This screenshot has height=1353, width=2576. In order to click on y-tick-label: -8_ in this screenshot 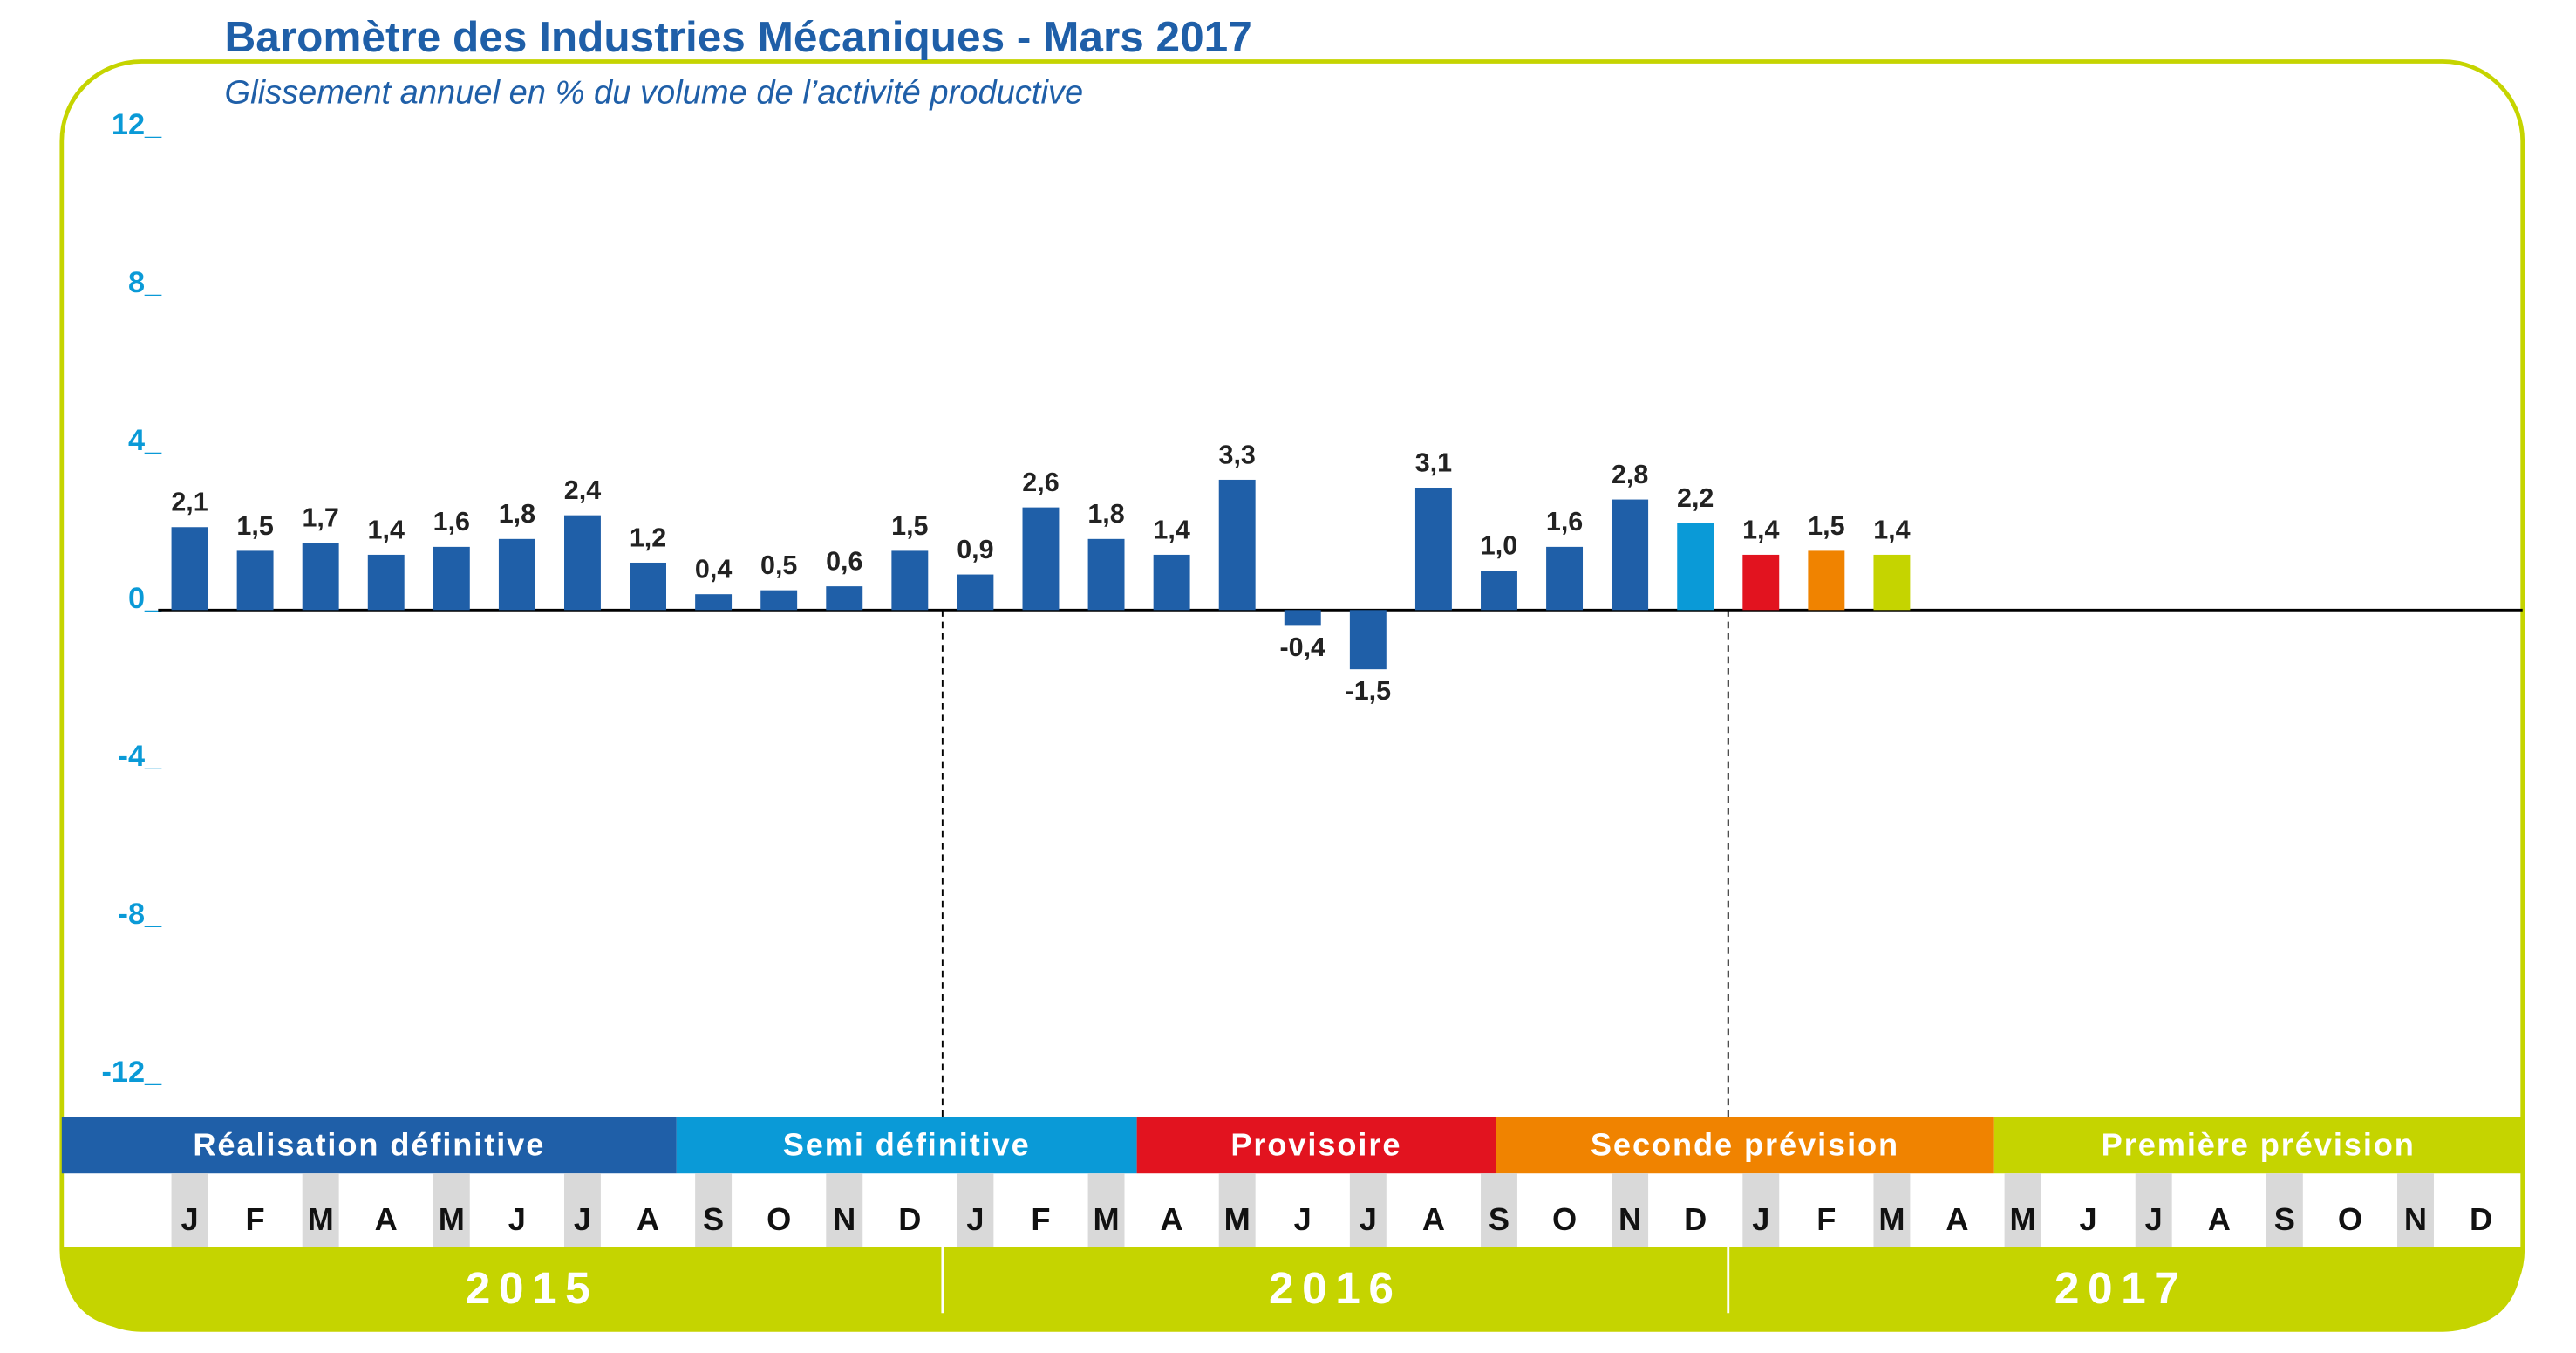, I will do `click(140, 914)`.